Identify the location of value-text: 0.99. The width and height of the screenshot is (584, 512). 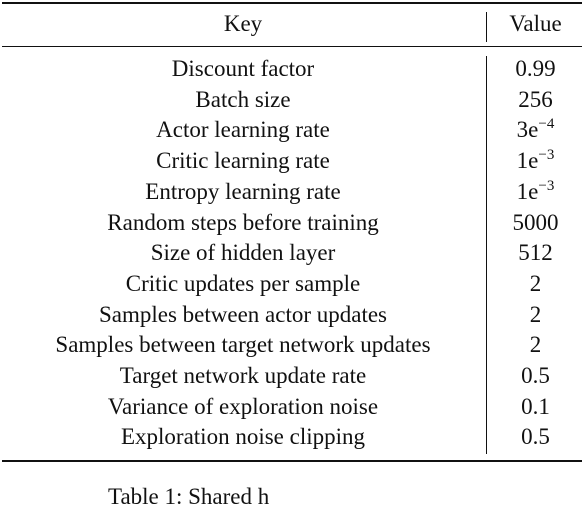
(535, 68).